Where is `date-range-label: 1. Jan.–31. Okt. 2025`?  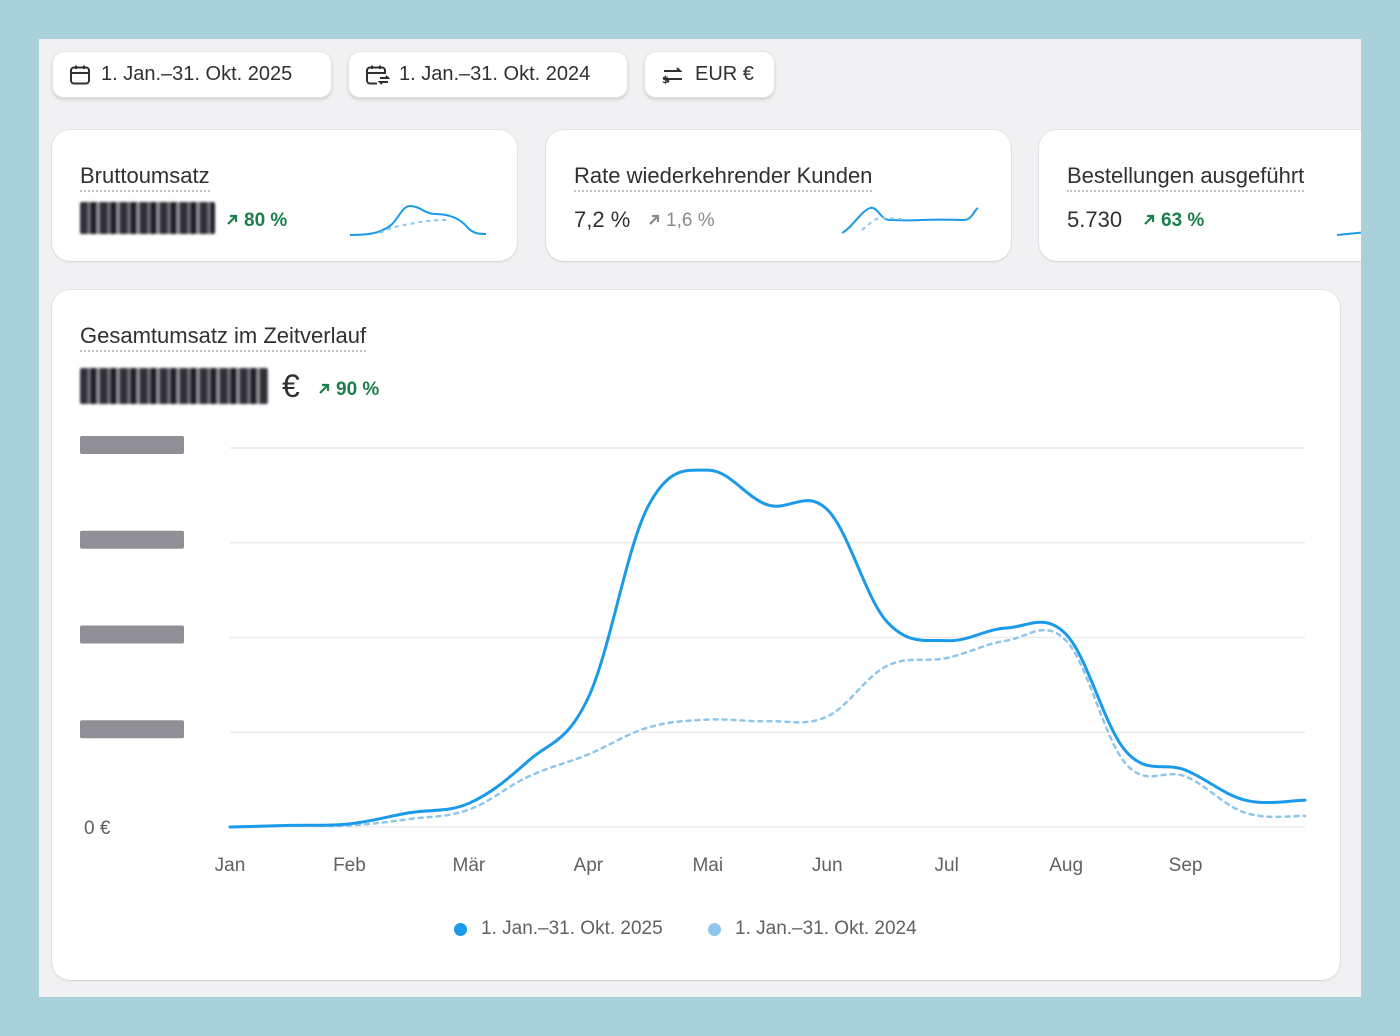 date-range-label: 1. Jan.–31. Okt. 2025 is located at coordinates (197, 74).